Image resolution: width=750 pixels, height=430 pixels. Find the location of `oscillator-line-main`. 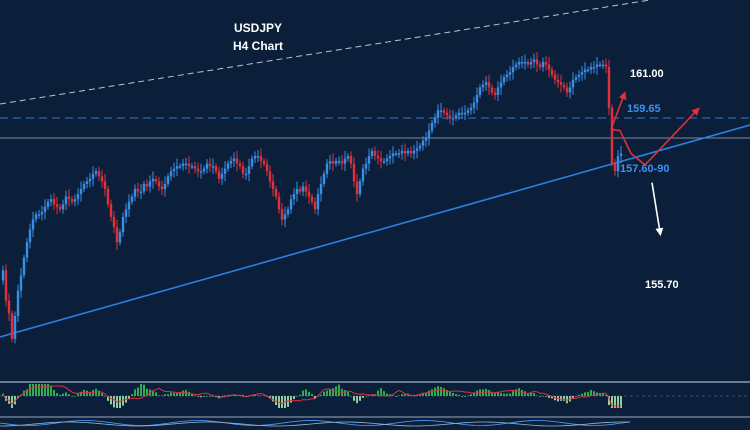

oscillator-line-main is located at coordinates (315, 423).